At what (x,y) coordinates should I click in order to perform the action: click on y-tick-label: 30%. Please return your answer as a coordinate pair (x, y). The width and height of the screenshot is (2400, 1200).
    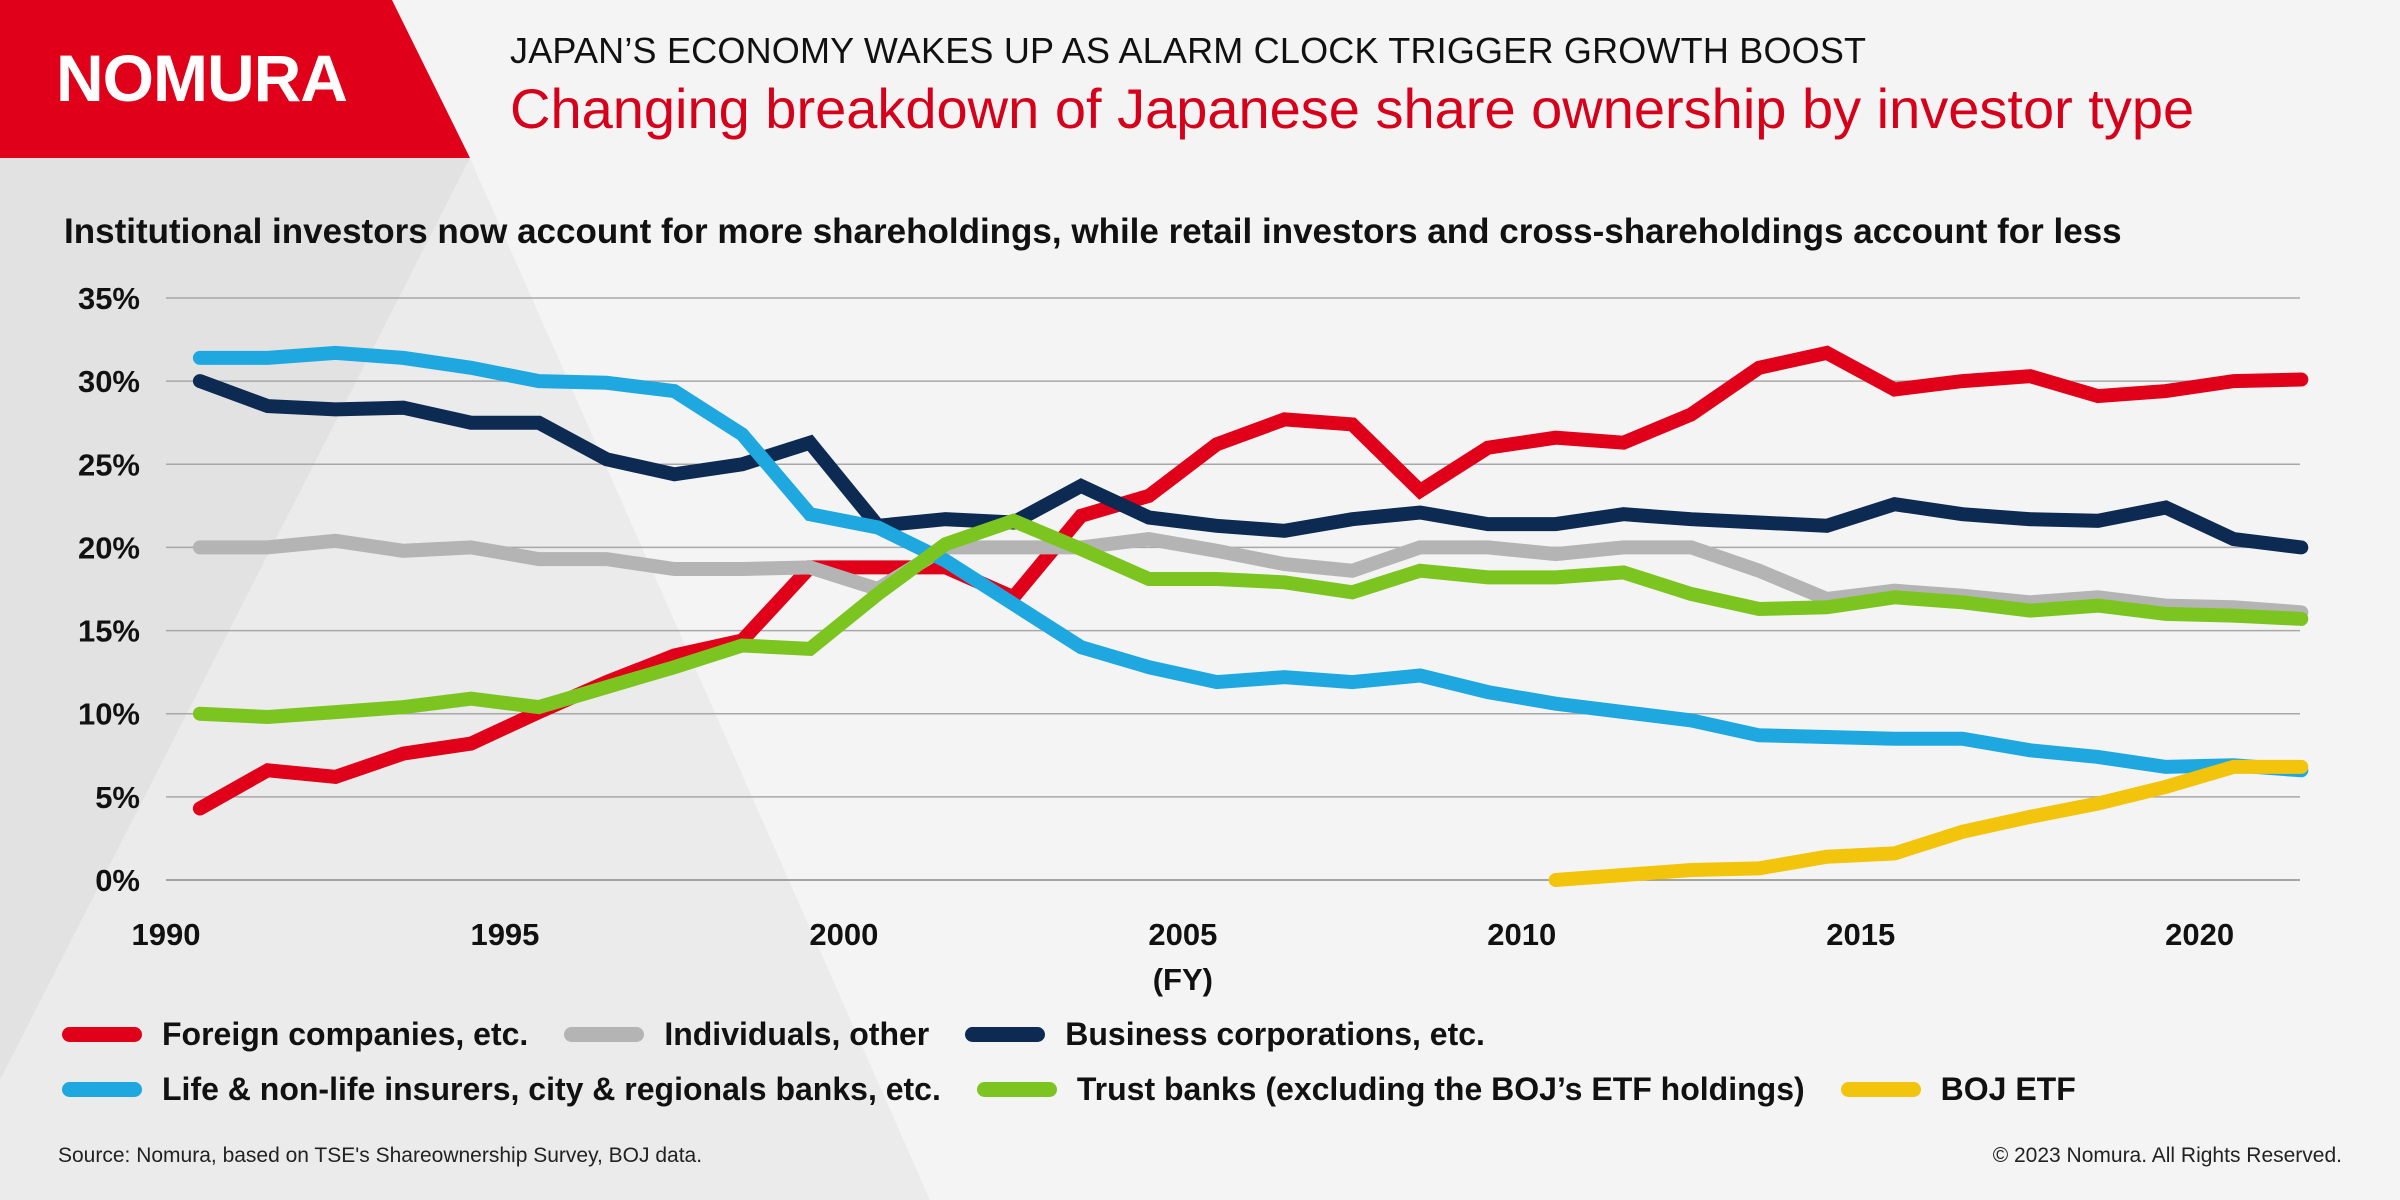
    Looking at the image, I should click on (109, 381).